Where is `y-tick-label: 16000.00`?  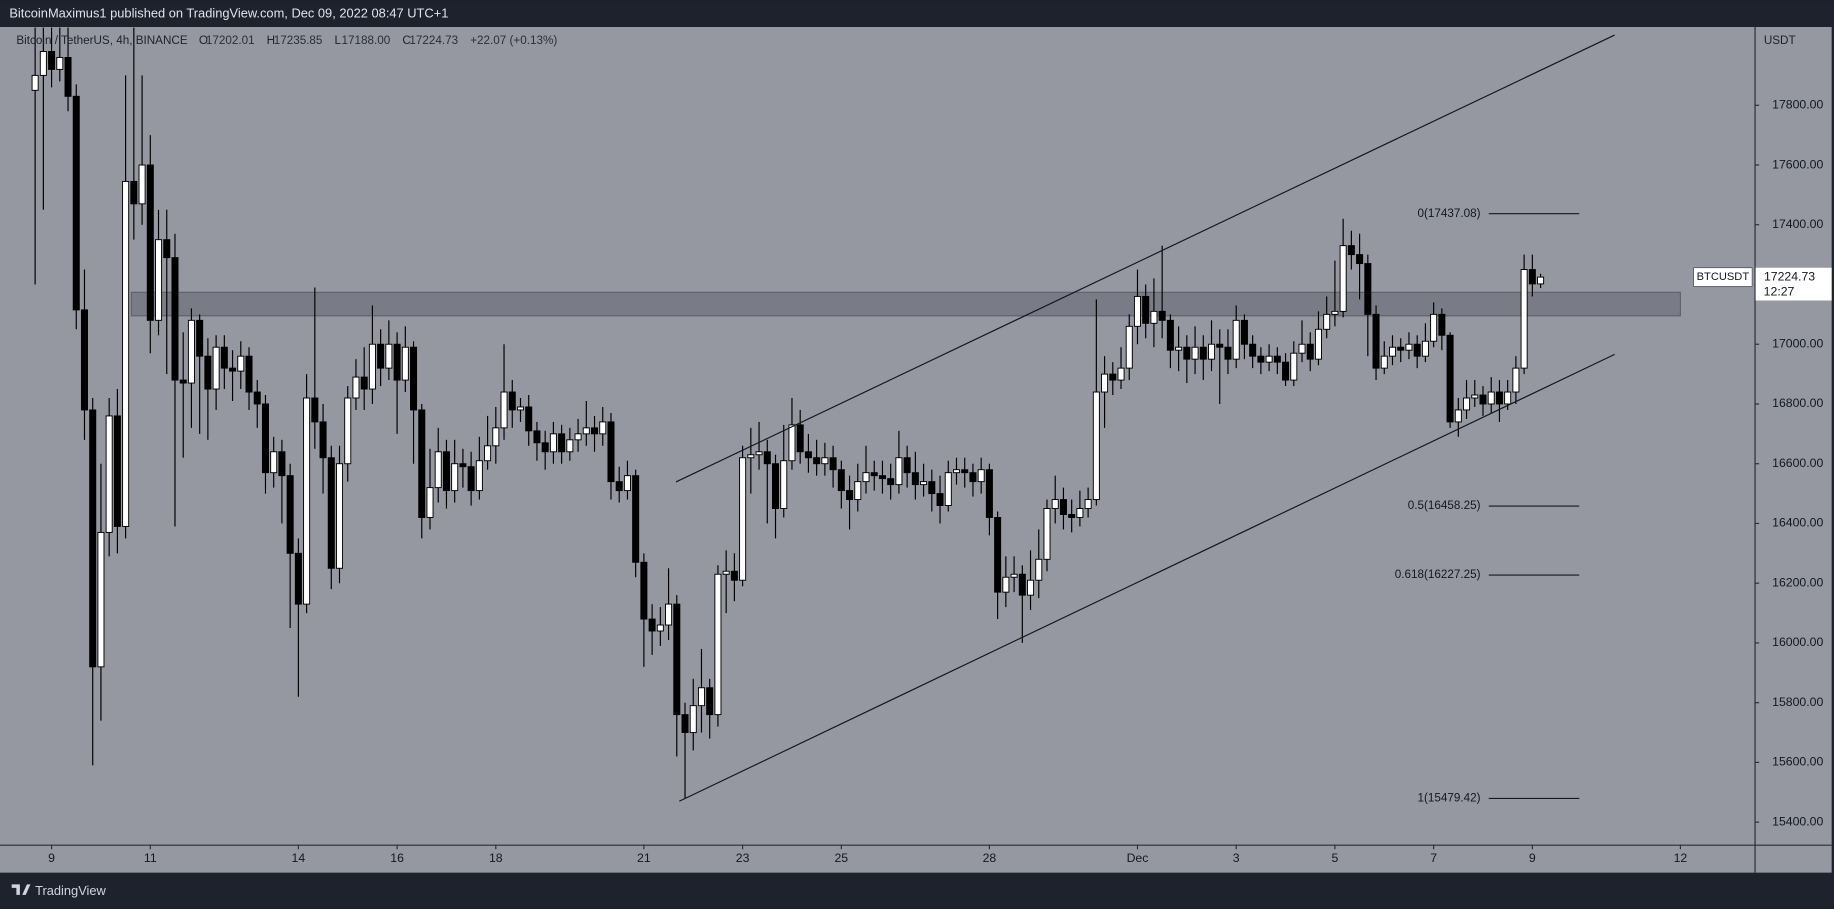 y-tick-label: 16000.00 is located at coordinates (1797, 642).